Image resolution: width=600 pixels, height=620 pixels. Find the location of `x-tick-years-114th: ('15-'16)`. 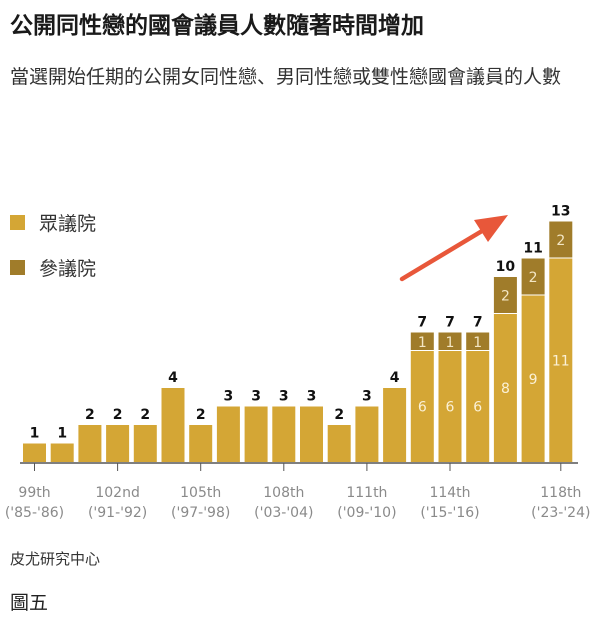

x-tick-years-114th: ('15-'16) is located at coordinates (449, 513).